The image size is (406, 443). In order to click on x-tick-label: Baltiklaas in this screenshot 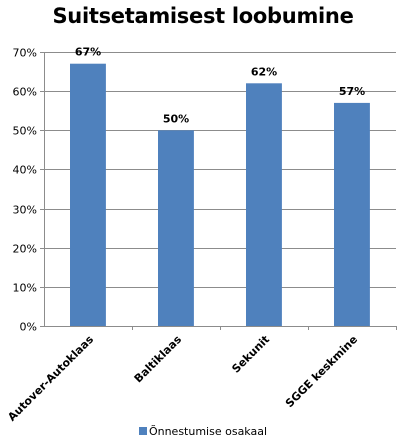, I will do `click(158, 359)`.